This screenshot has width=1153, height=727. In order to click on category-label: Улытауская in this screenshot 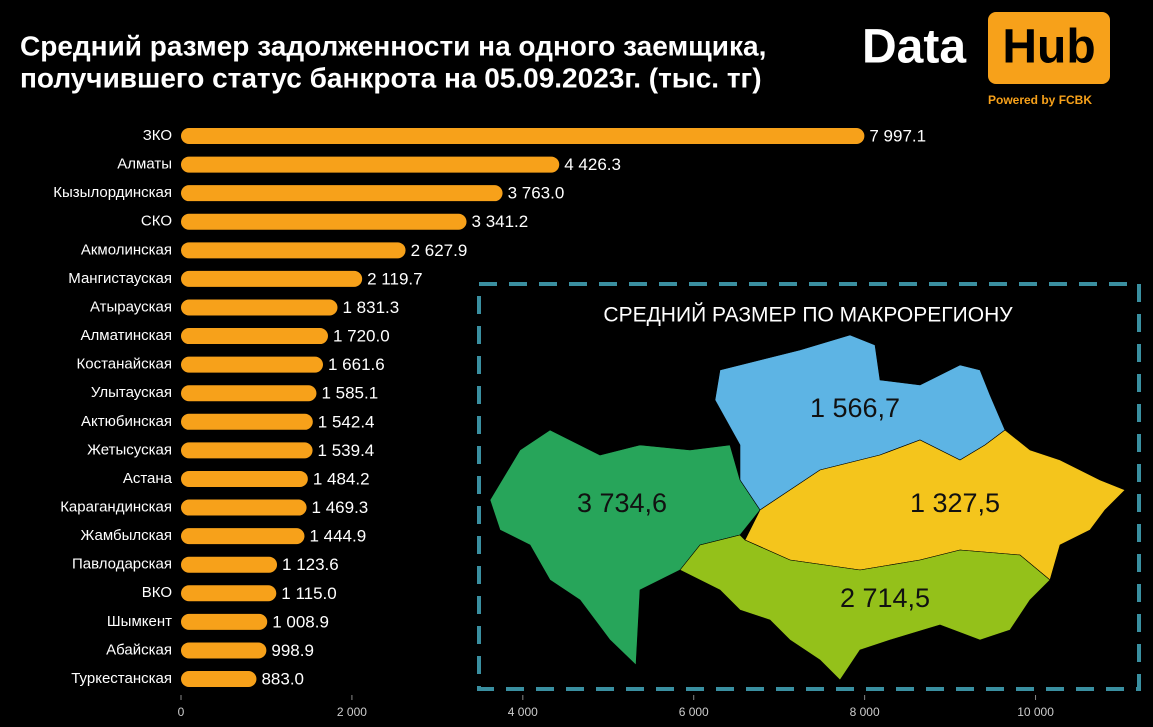, I will do `click(131, 392)`.